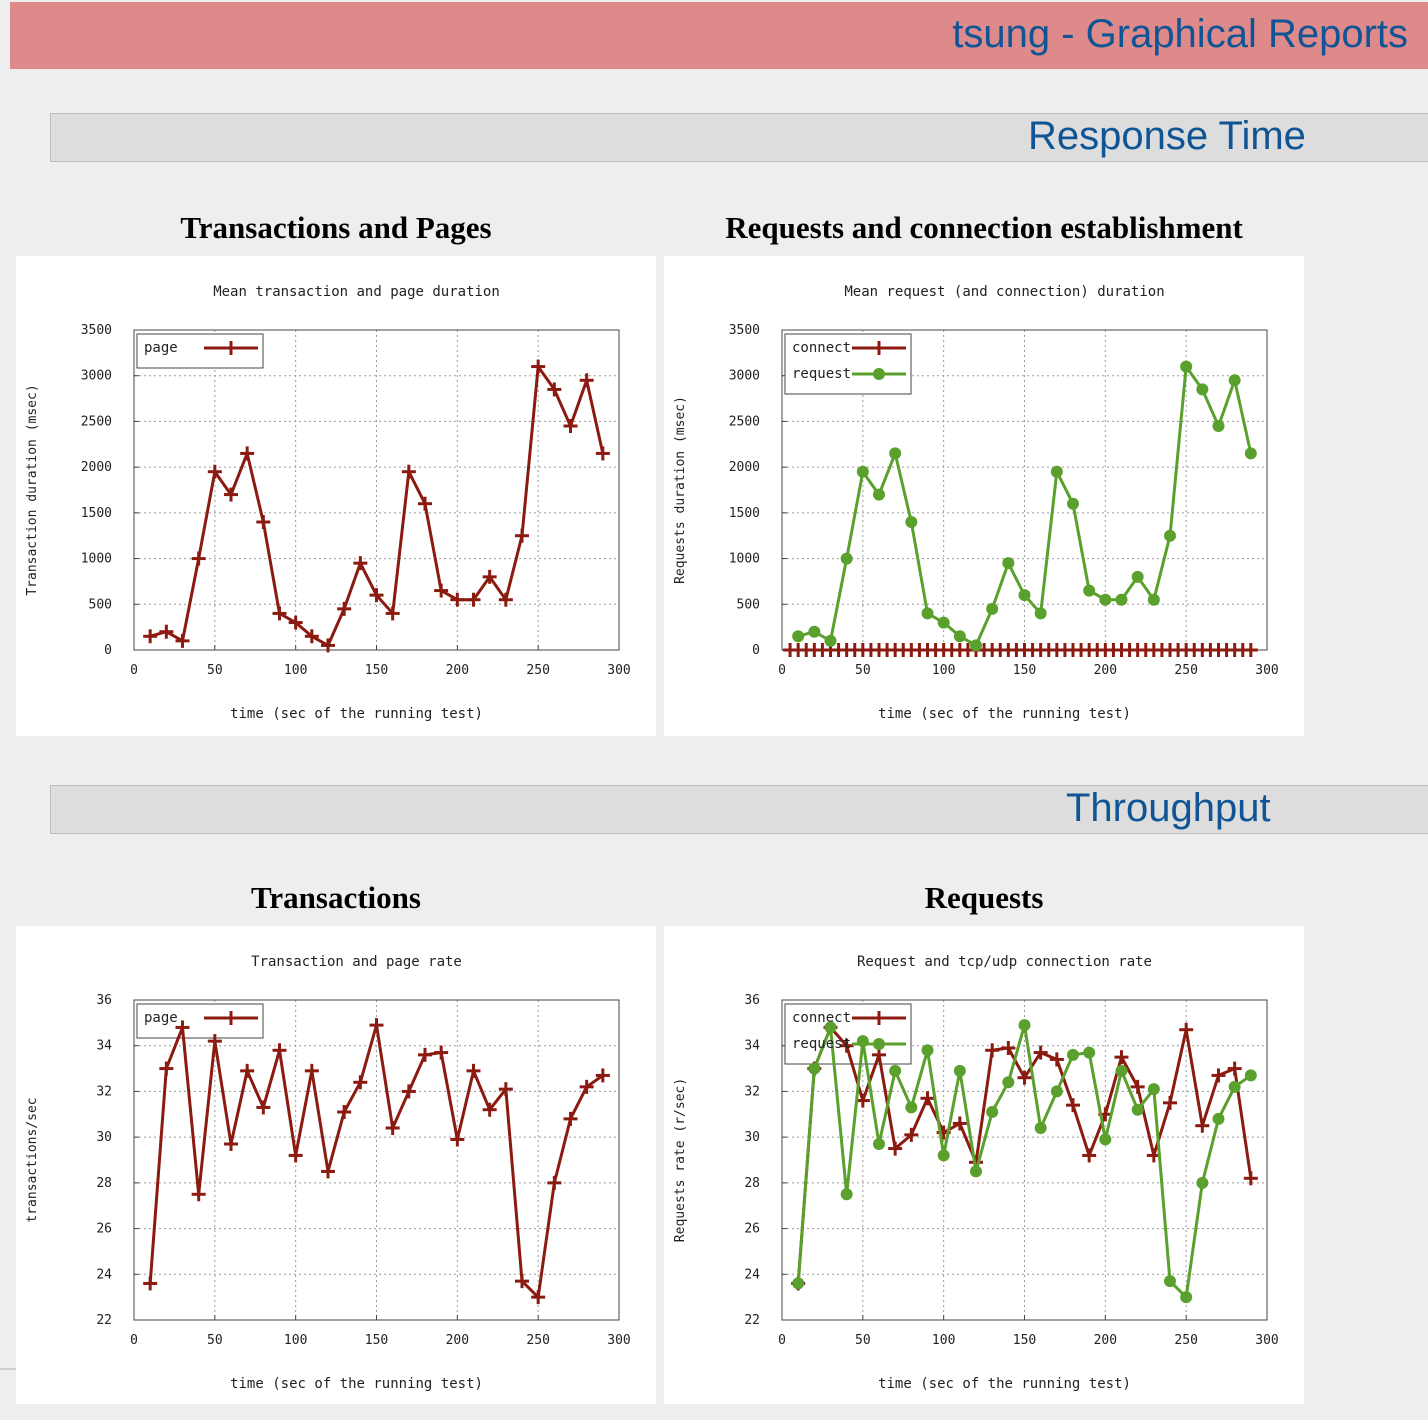  Describe the element at coordinates (231, 348) in the screenshot. I see `c00-legend-marker-page` at that location.